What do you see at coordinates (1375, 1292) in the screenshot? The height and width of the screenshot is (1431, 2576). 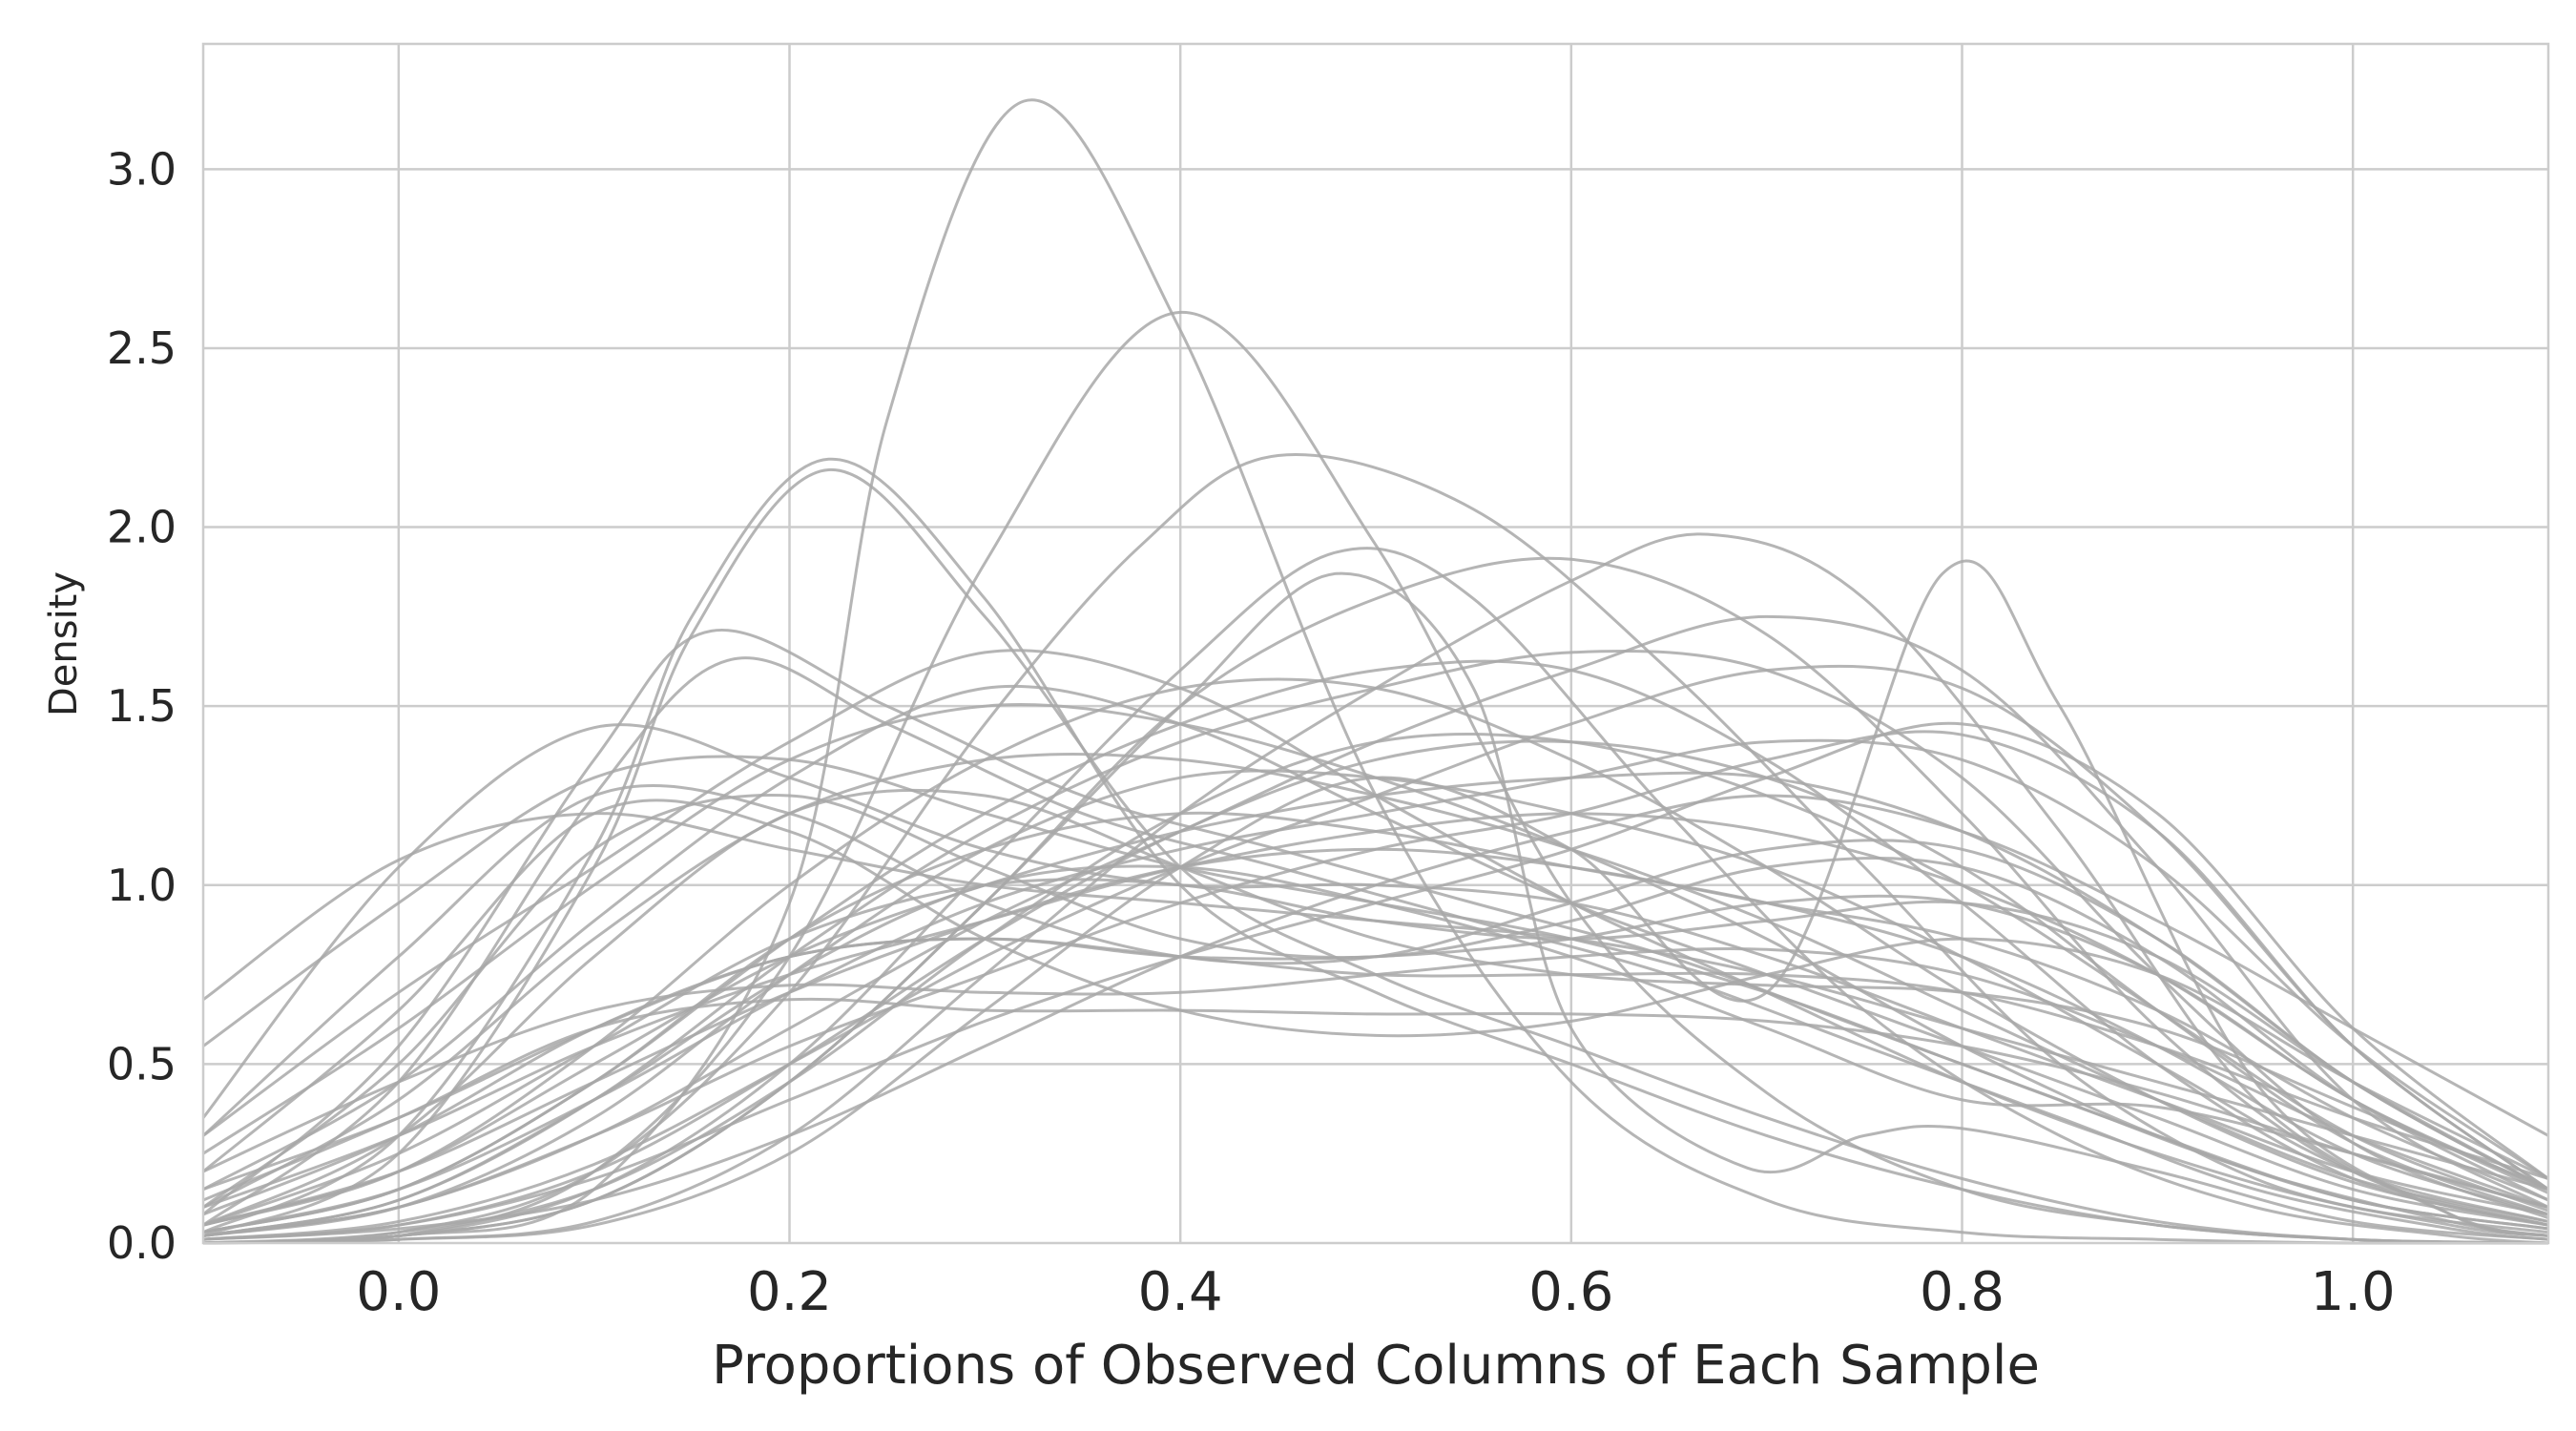 I see `x-tick-labels: 0.0 0.2 0.4 0.6 0.8 1.0` at bounding box center [1375, 1292].